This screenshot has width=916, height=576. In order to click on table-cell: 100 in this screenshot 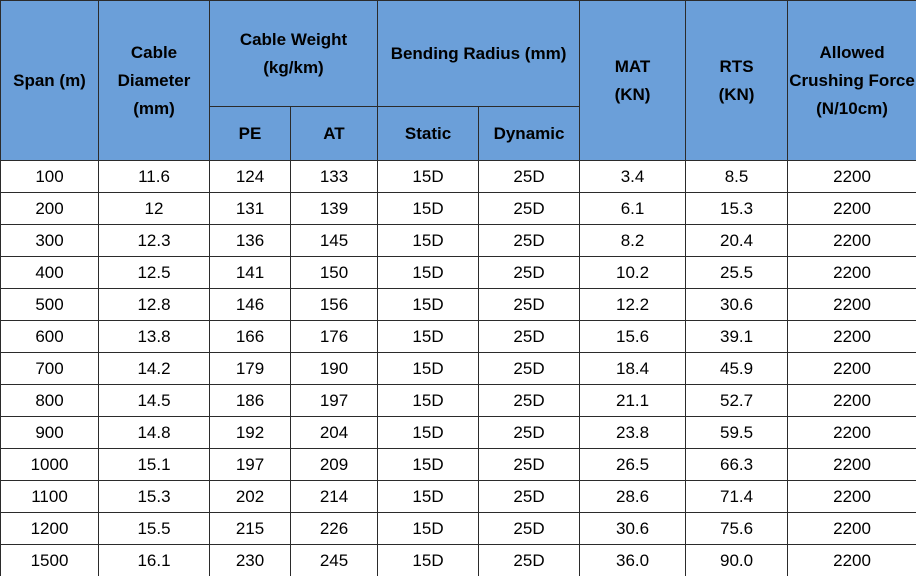, I will do `click(49, 176)`.